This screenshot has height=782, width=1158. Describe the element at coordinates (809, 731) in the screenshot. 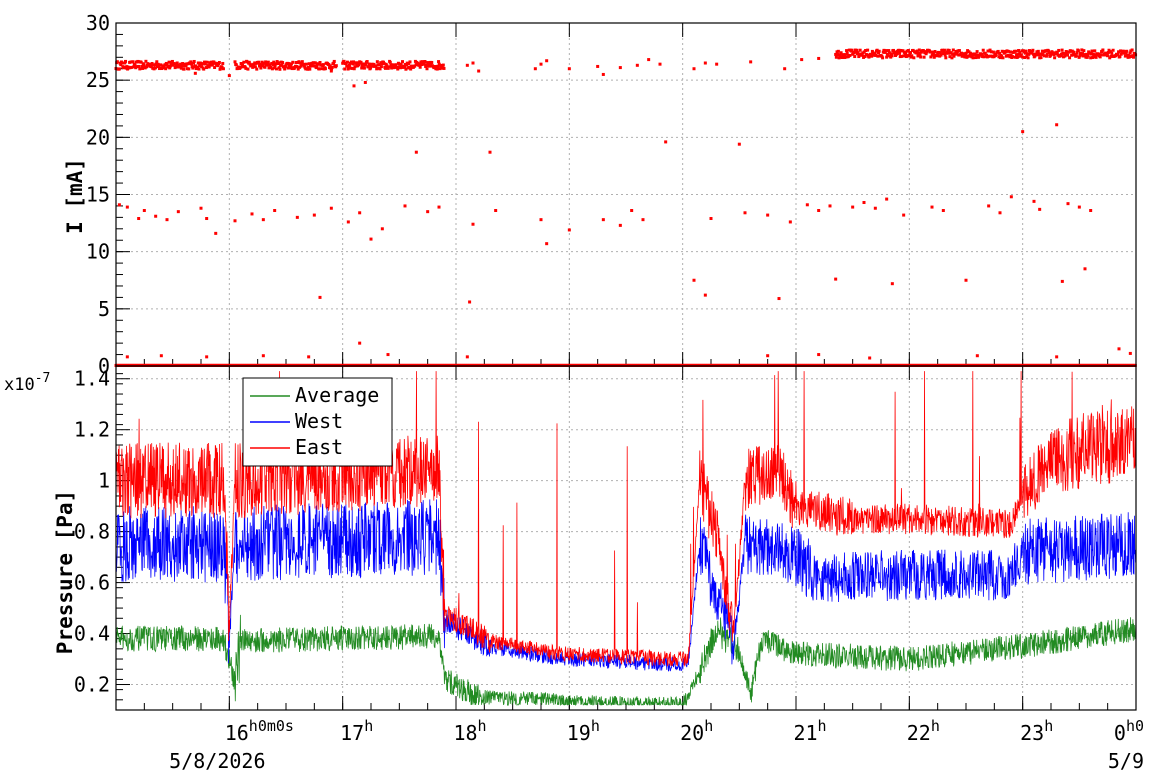

I see `x-tick-label: 21h` at that location.